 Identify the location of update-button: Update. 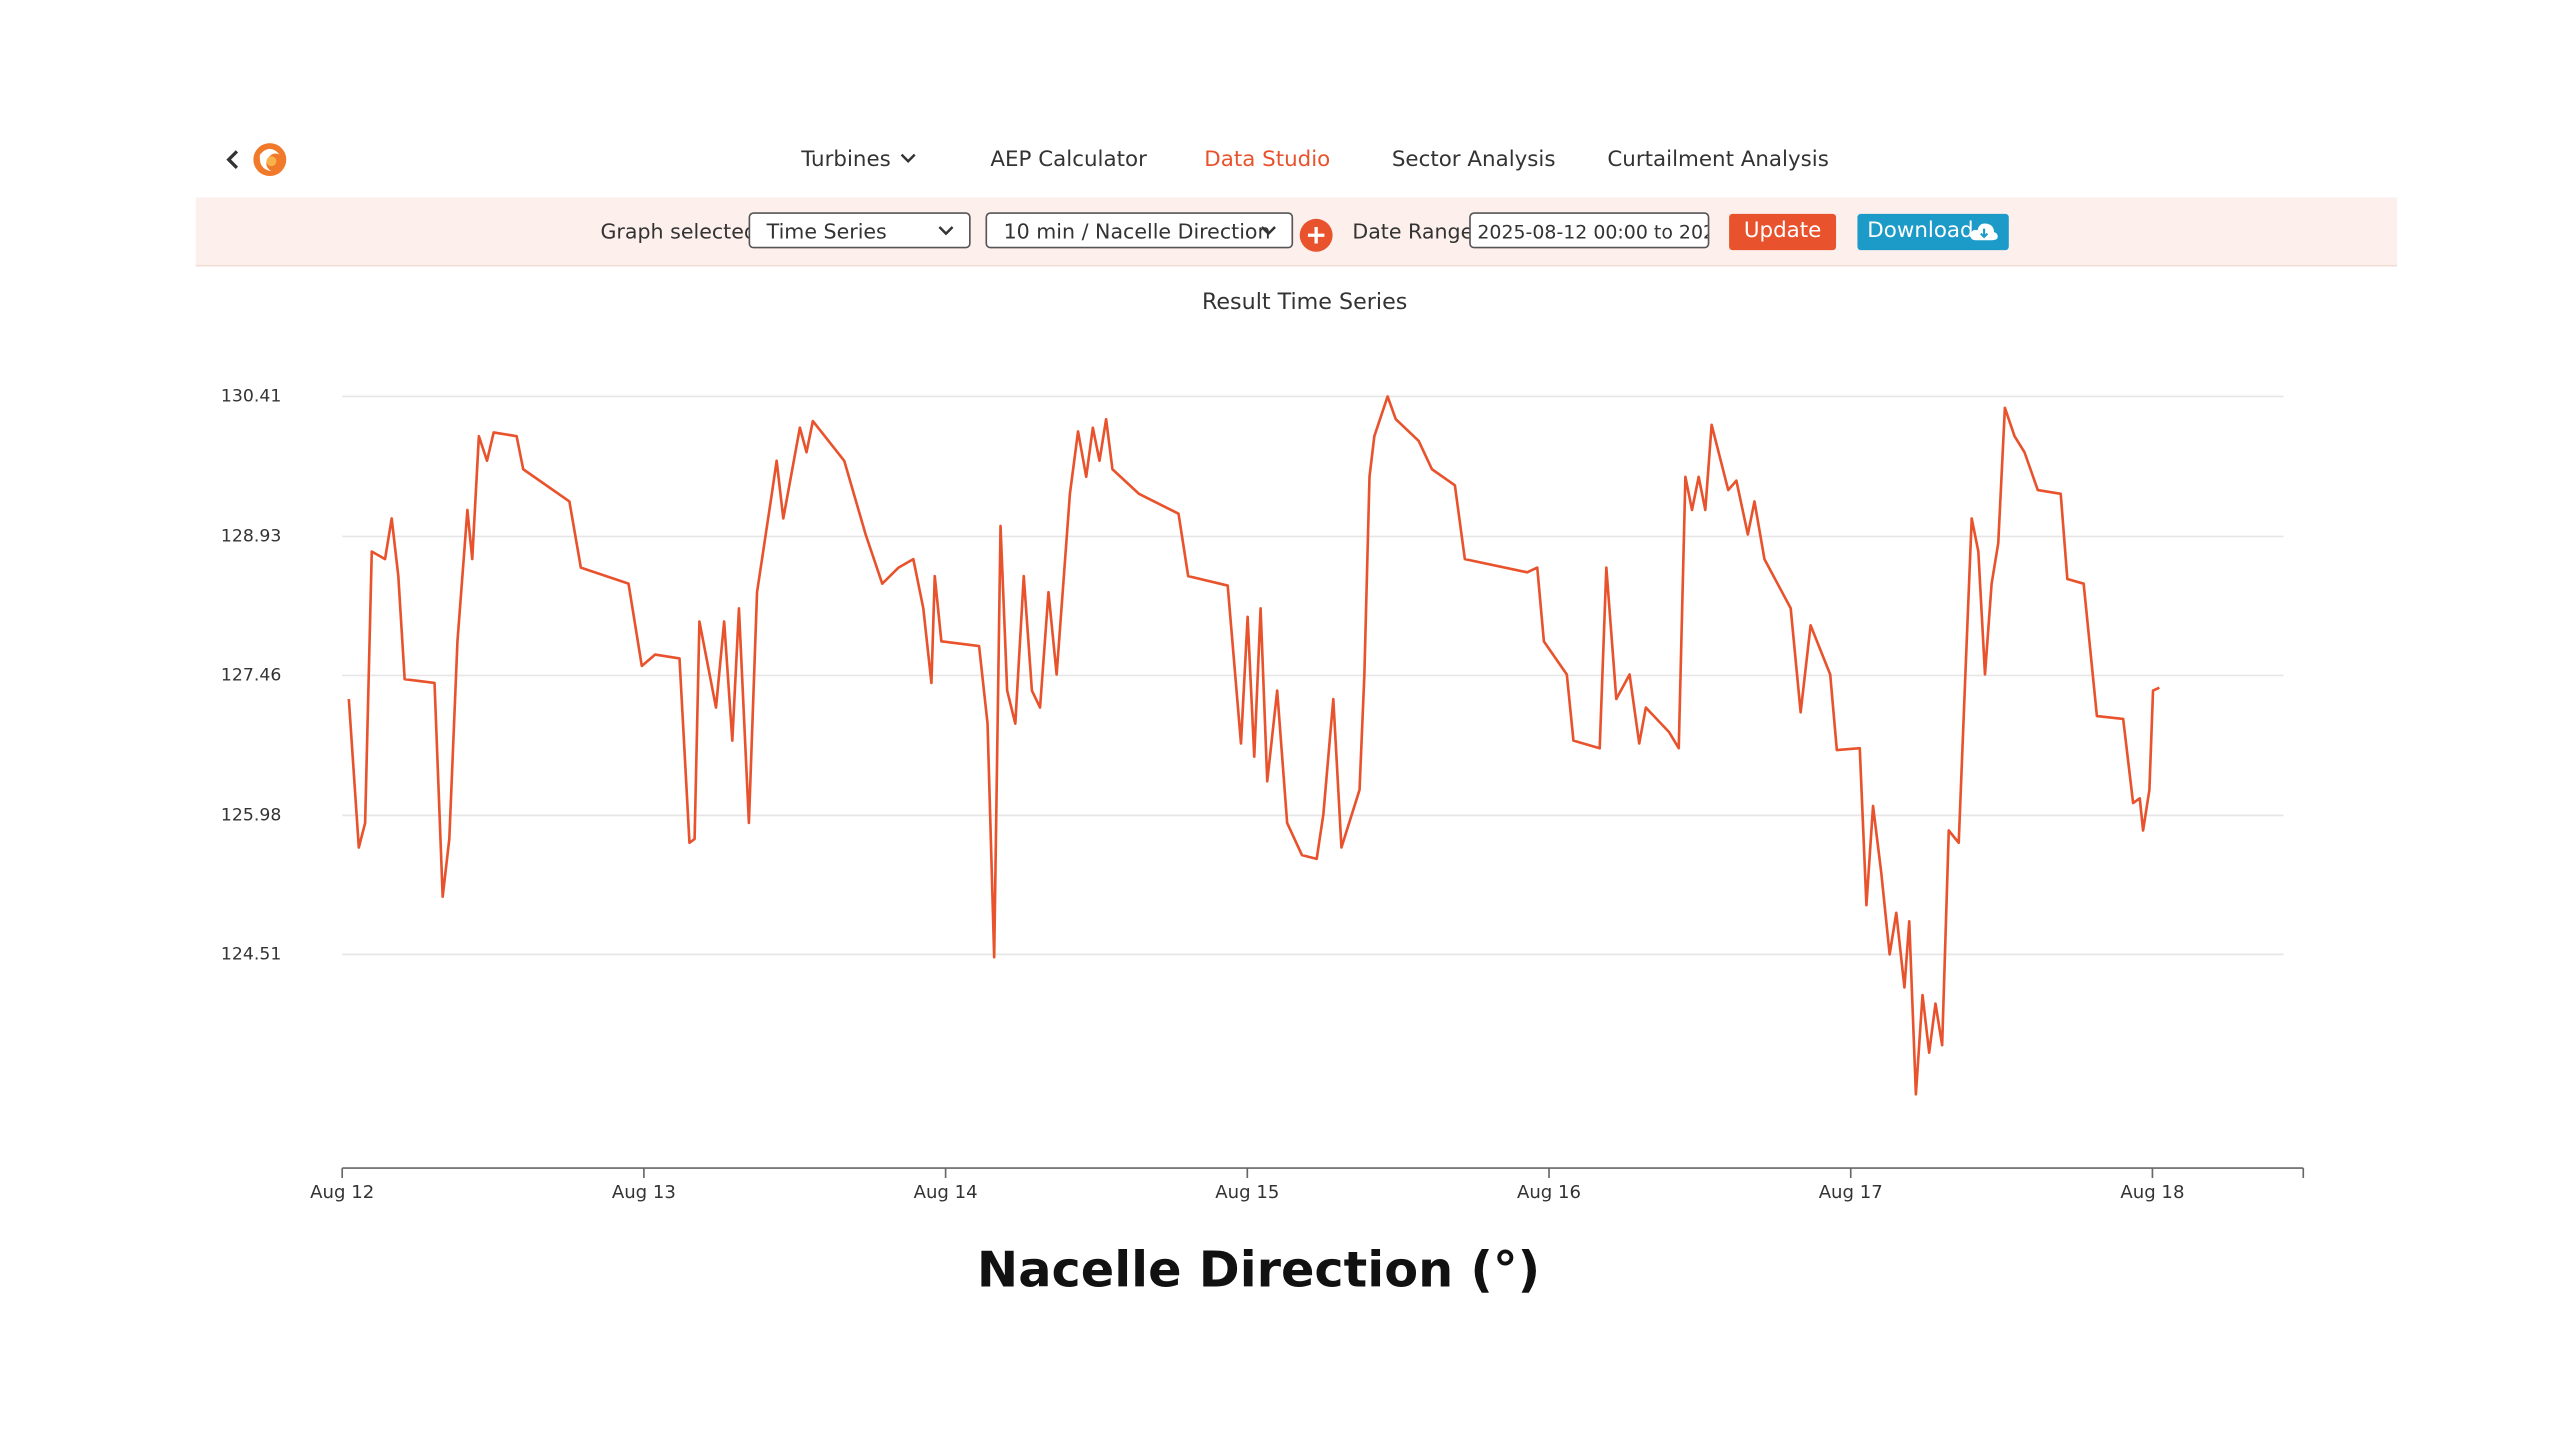
(1783, 232).